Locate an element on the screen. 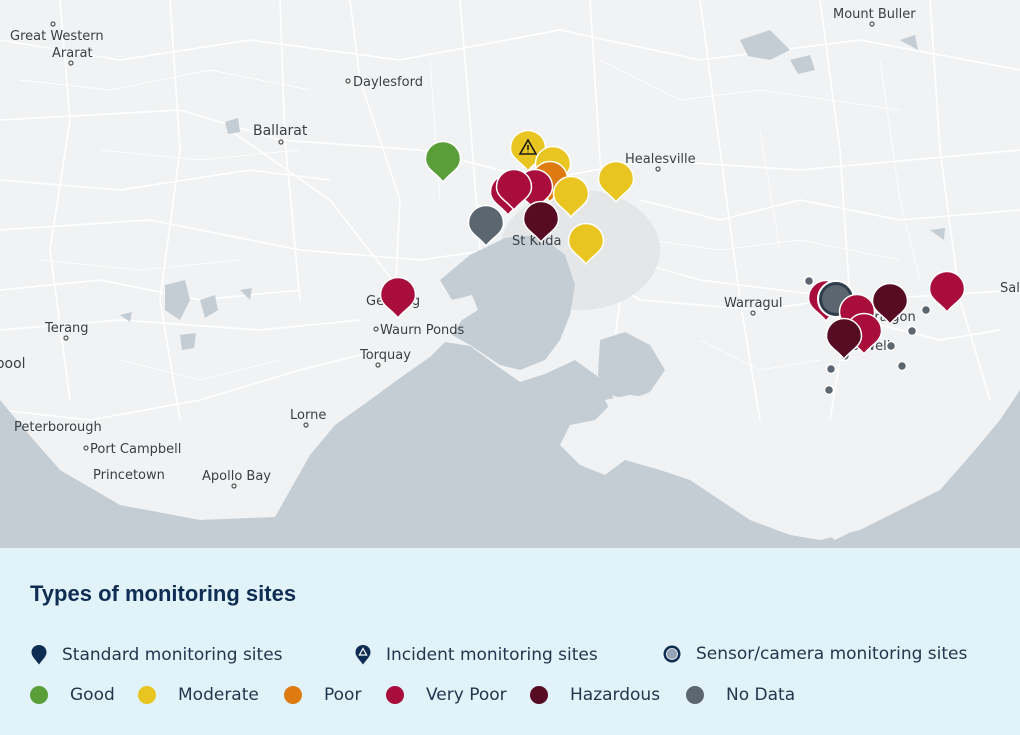  place-label: Port Campbell is located at coordinates (135, 449).